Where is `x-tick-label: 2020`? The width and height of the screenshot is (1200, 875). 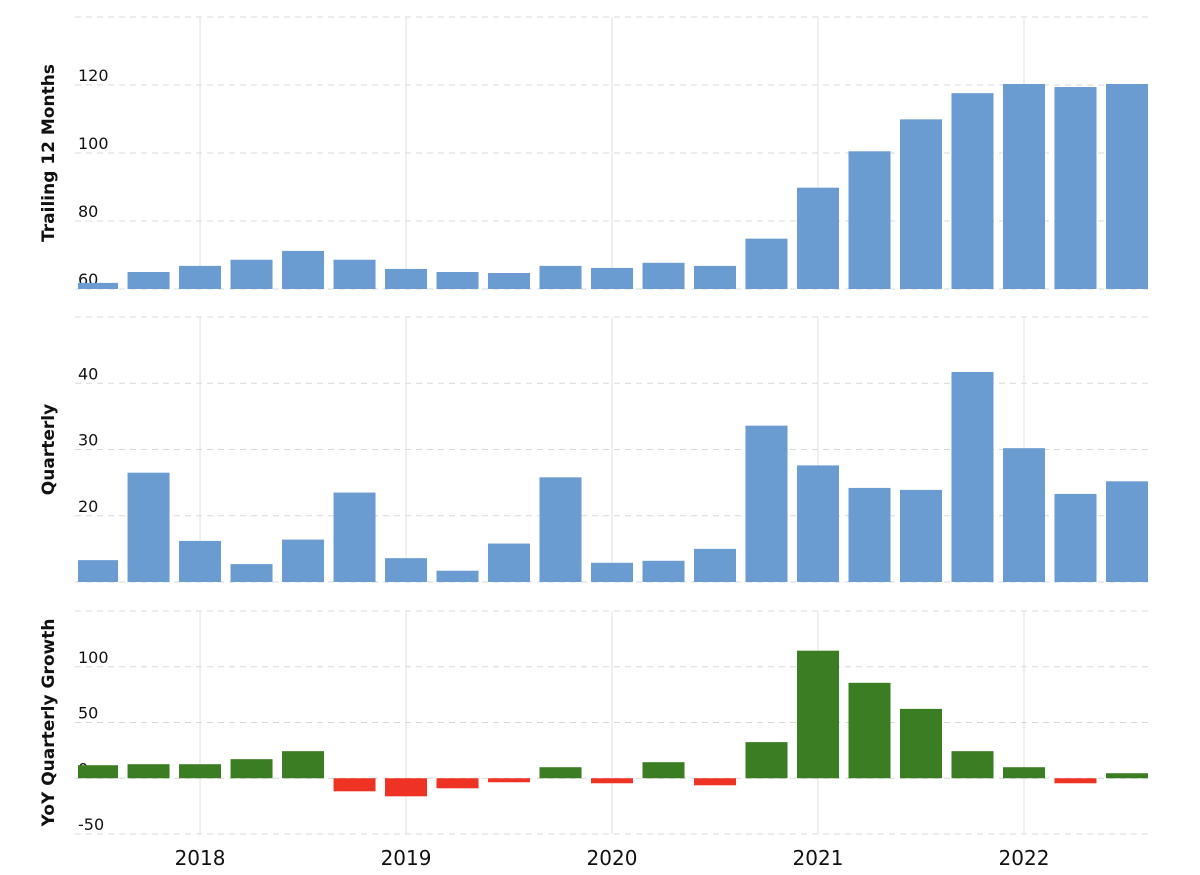 x-tick-label: 2020 is located at coordinates (612, 858).